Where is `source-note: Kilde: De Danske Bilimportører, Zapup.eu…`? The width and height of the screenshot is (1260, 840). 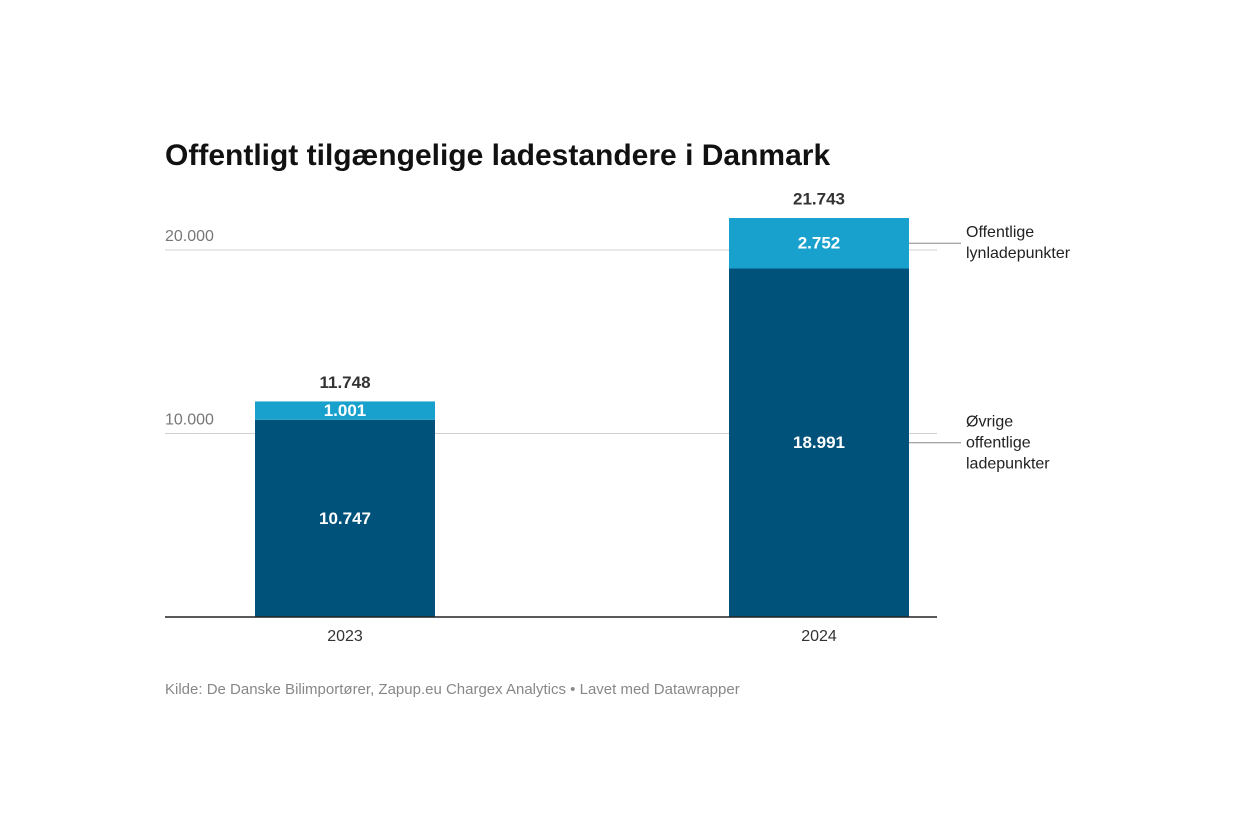 source-note: Kilde: De Danske Bilimportører, Zapup.eu… is located at coordinates (452, 689).